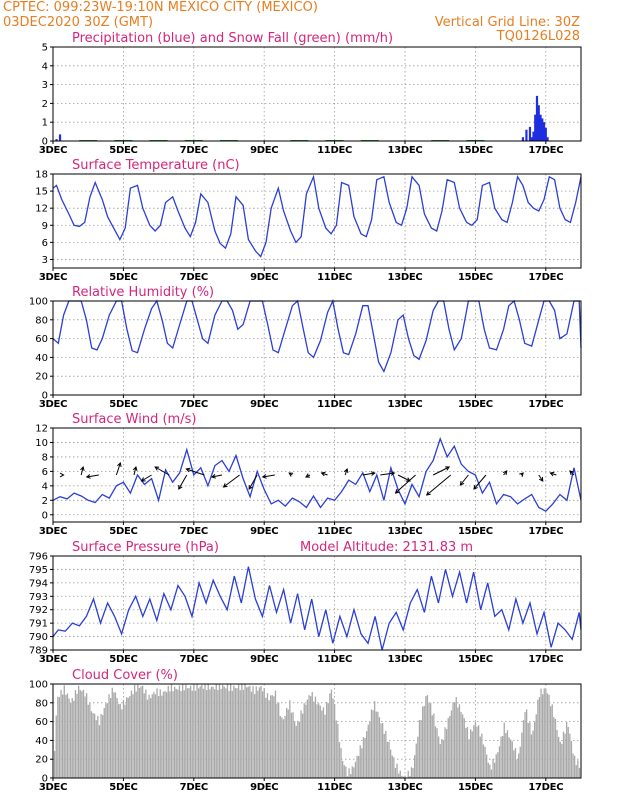 The image size is (618, 800). Describe the element at coordinates (317, 608) in the screenshot. I see `series-line-pressure` at that location.